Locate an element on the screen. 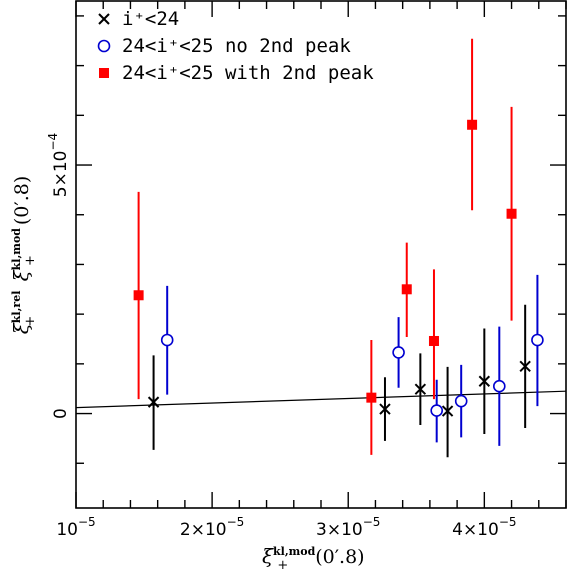 This screenshot has height=571, width=567. x-axis-label: ξkl,mod + (0′.8) is located at coordinates (313, 557).